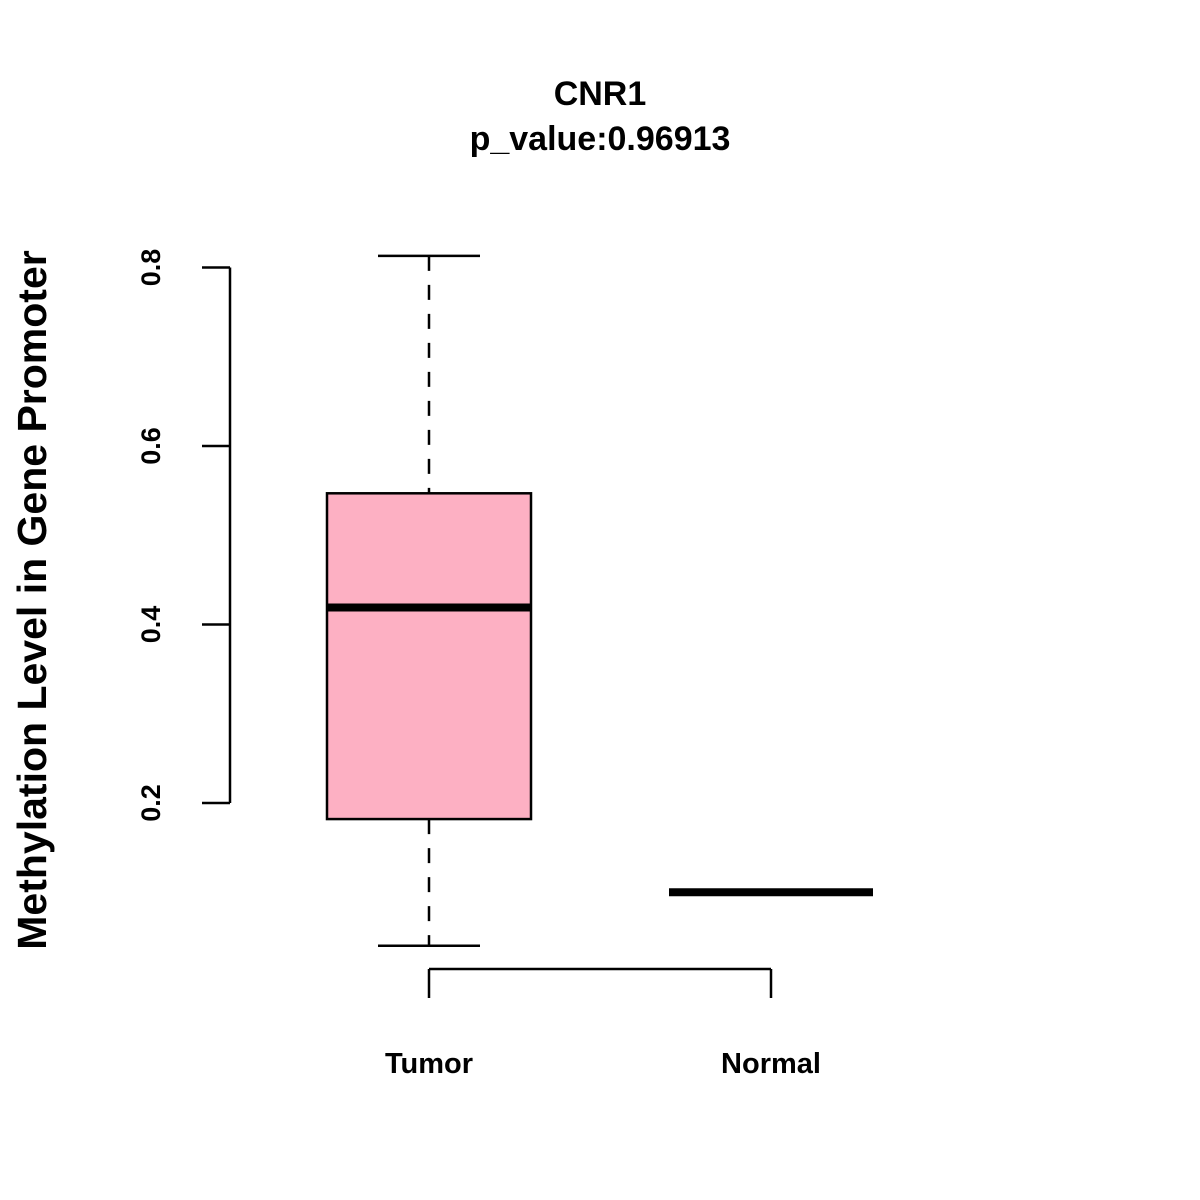 The height and width of the screenshot is (1200, 1200). Describe the element at coordinates (771, 1064) in the screenshot. I see `x-category-label: Normal` at that location.